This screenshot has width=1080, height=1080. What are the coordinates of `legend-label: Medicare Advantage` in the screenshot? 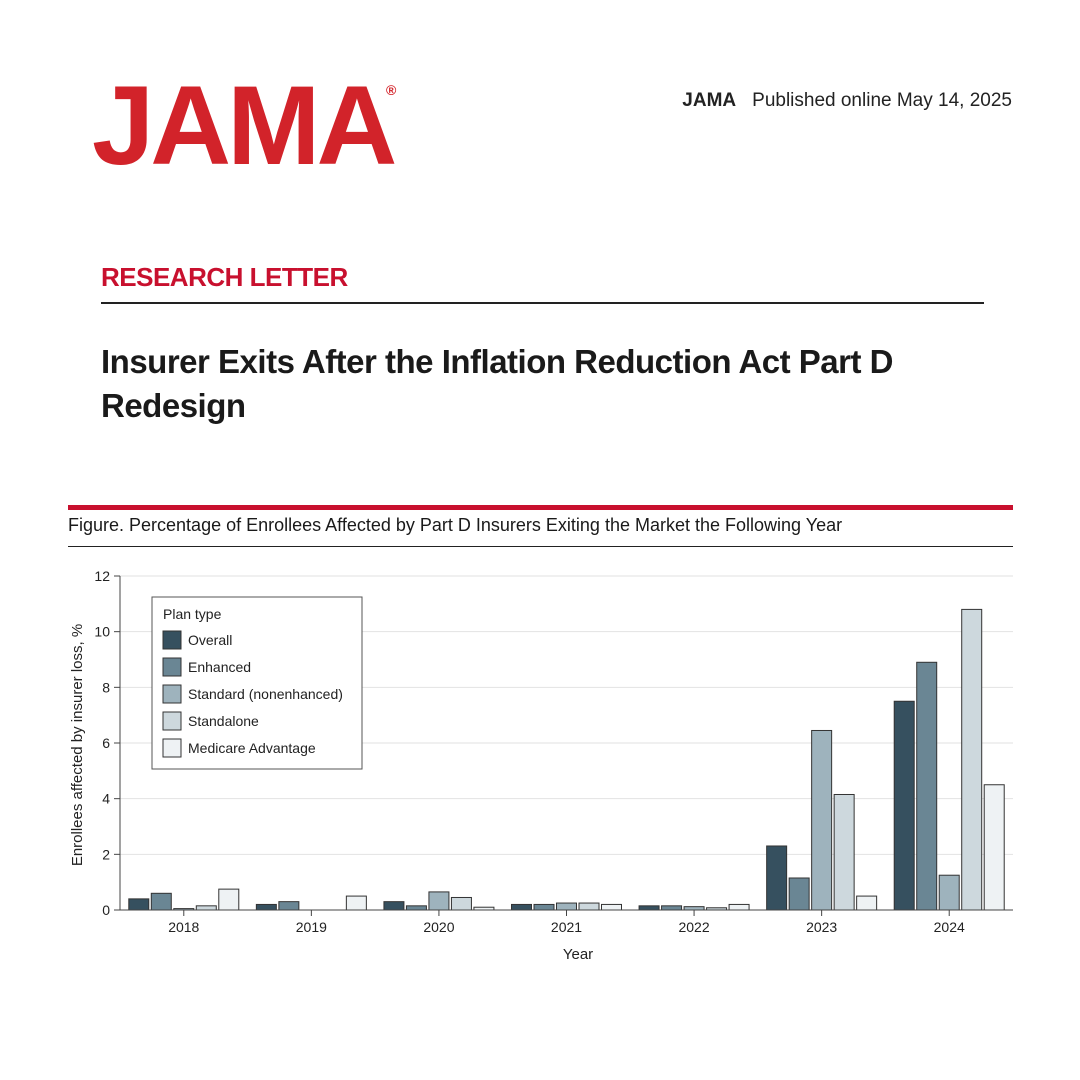 It's located at (252, 748).